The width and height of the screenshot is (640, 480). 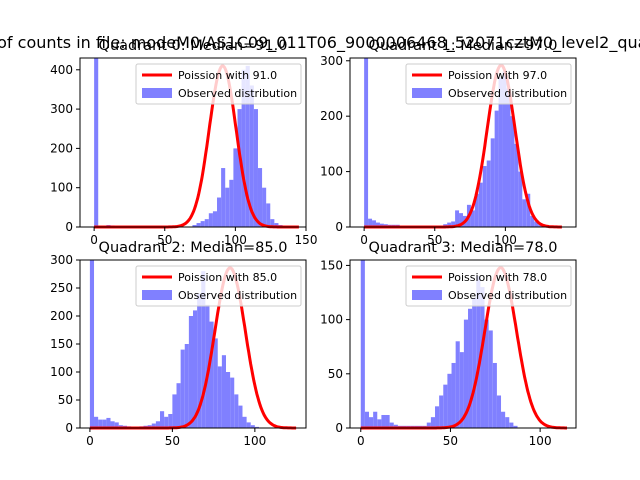 I want to click on panel-title: Quadrant 2: Median=85.0, so click(x=193, y=248).